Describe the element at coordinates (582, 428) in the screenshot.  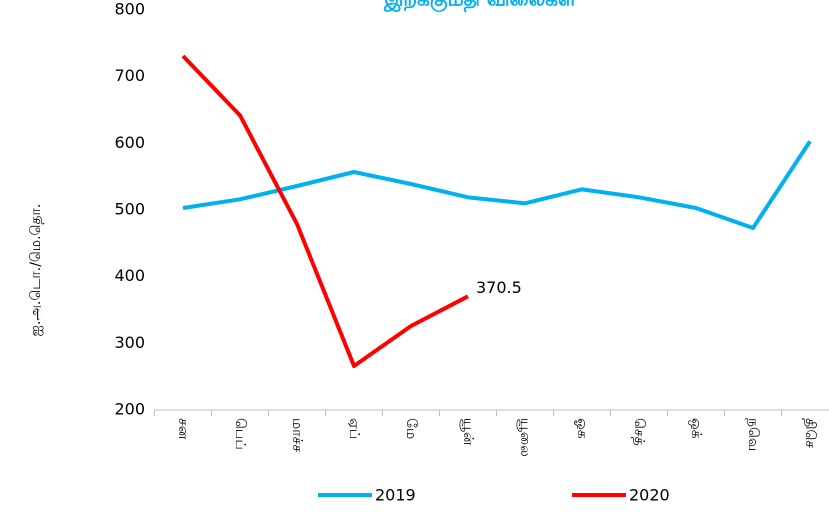
I see `x-tick-label: ஓக` at that location.